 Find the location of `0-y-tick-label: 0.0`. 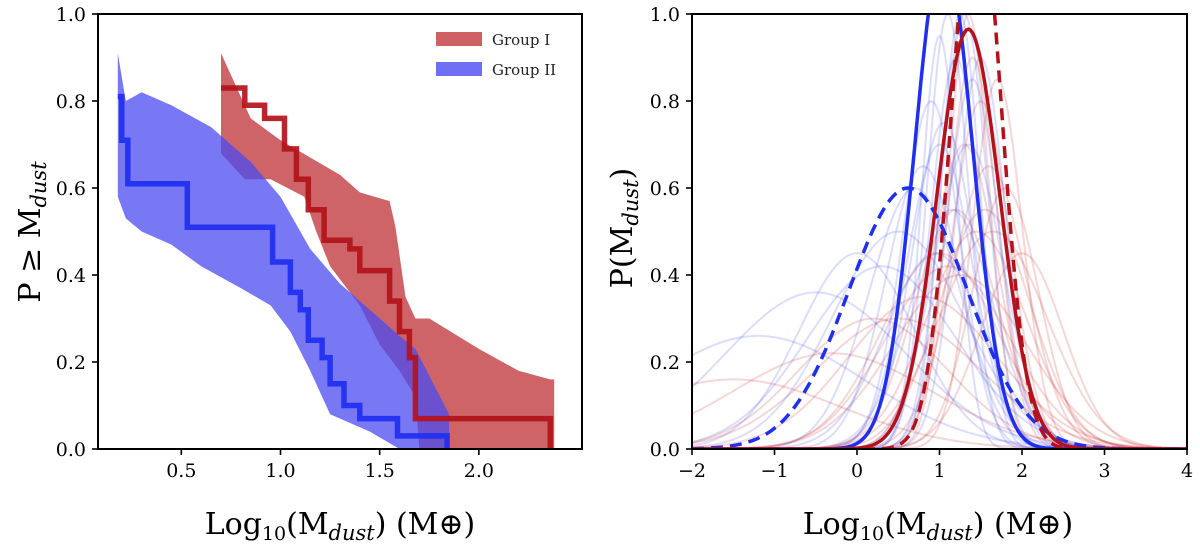

0-y-tick-label: 0.0 is located at coordinates (71, 450).